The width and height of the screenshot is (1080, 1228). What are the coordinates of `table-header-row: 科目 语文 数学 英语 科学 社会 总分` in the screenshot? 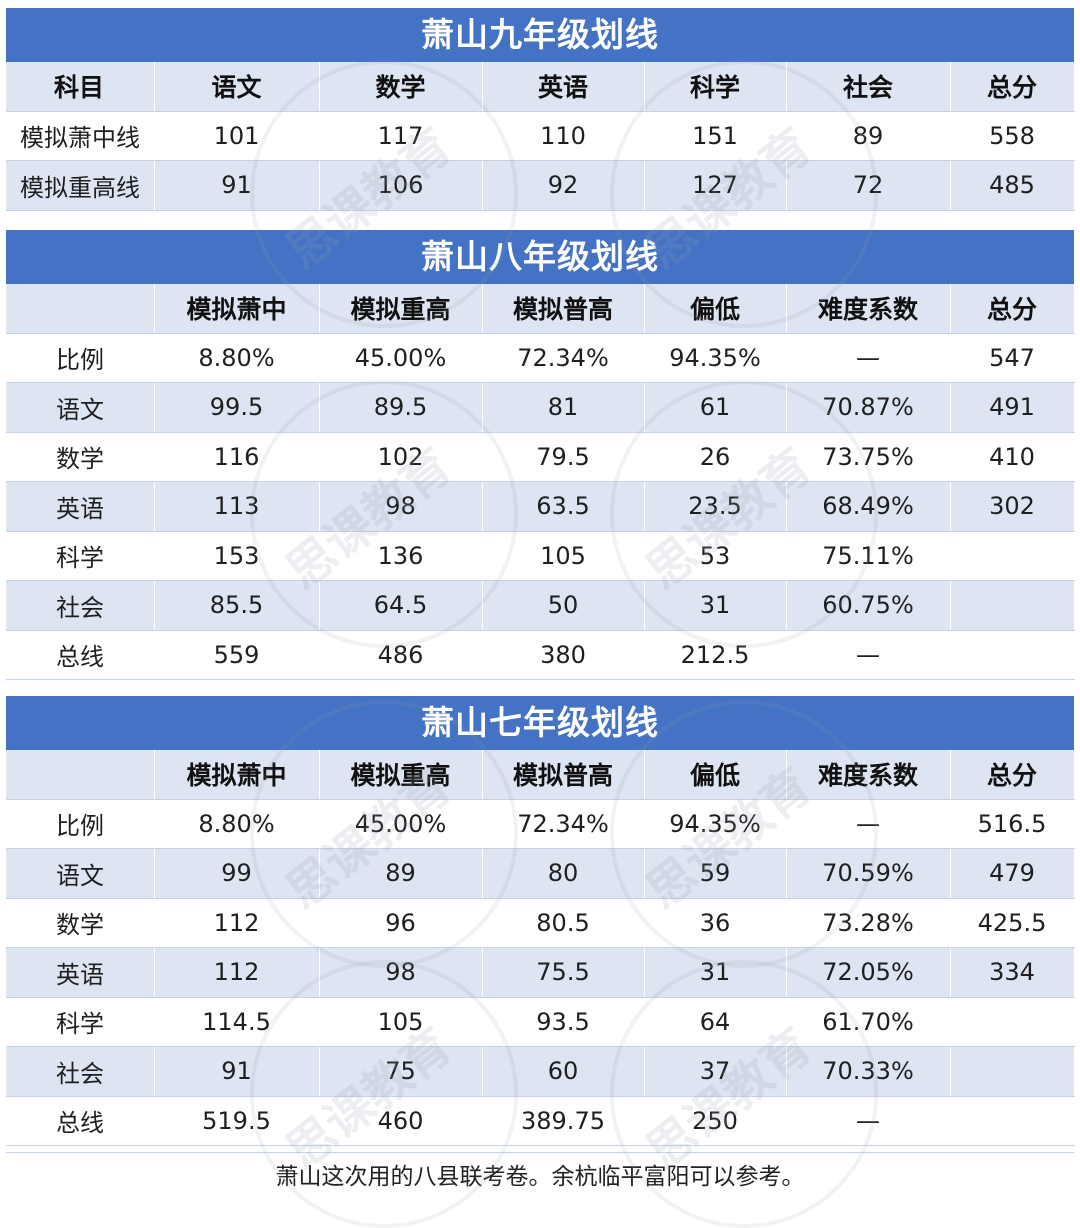 It's located at (540, 87).